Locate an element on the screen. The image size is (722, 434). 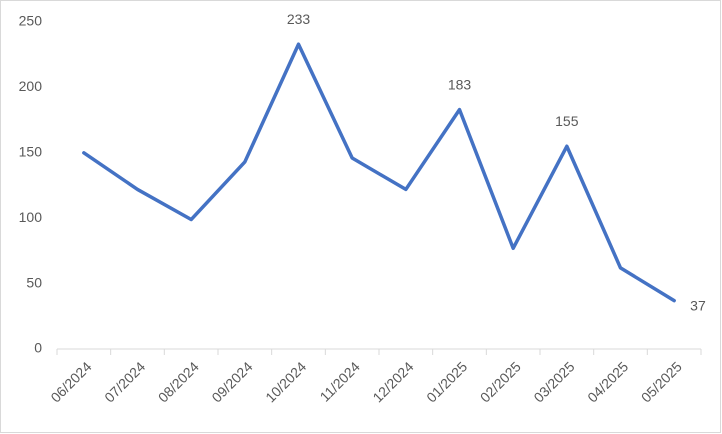
data-label: 233 is located at coordinates (299, 19).